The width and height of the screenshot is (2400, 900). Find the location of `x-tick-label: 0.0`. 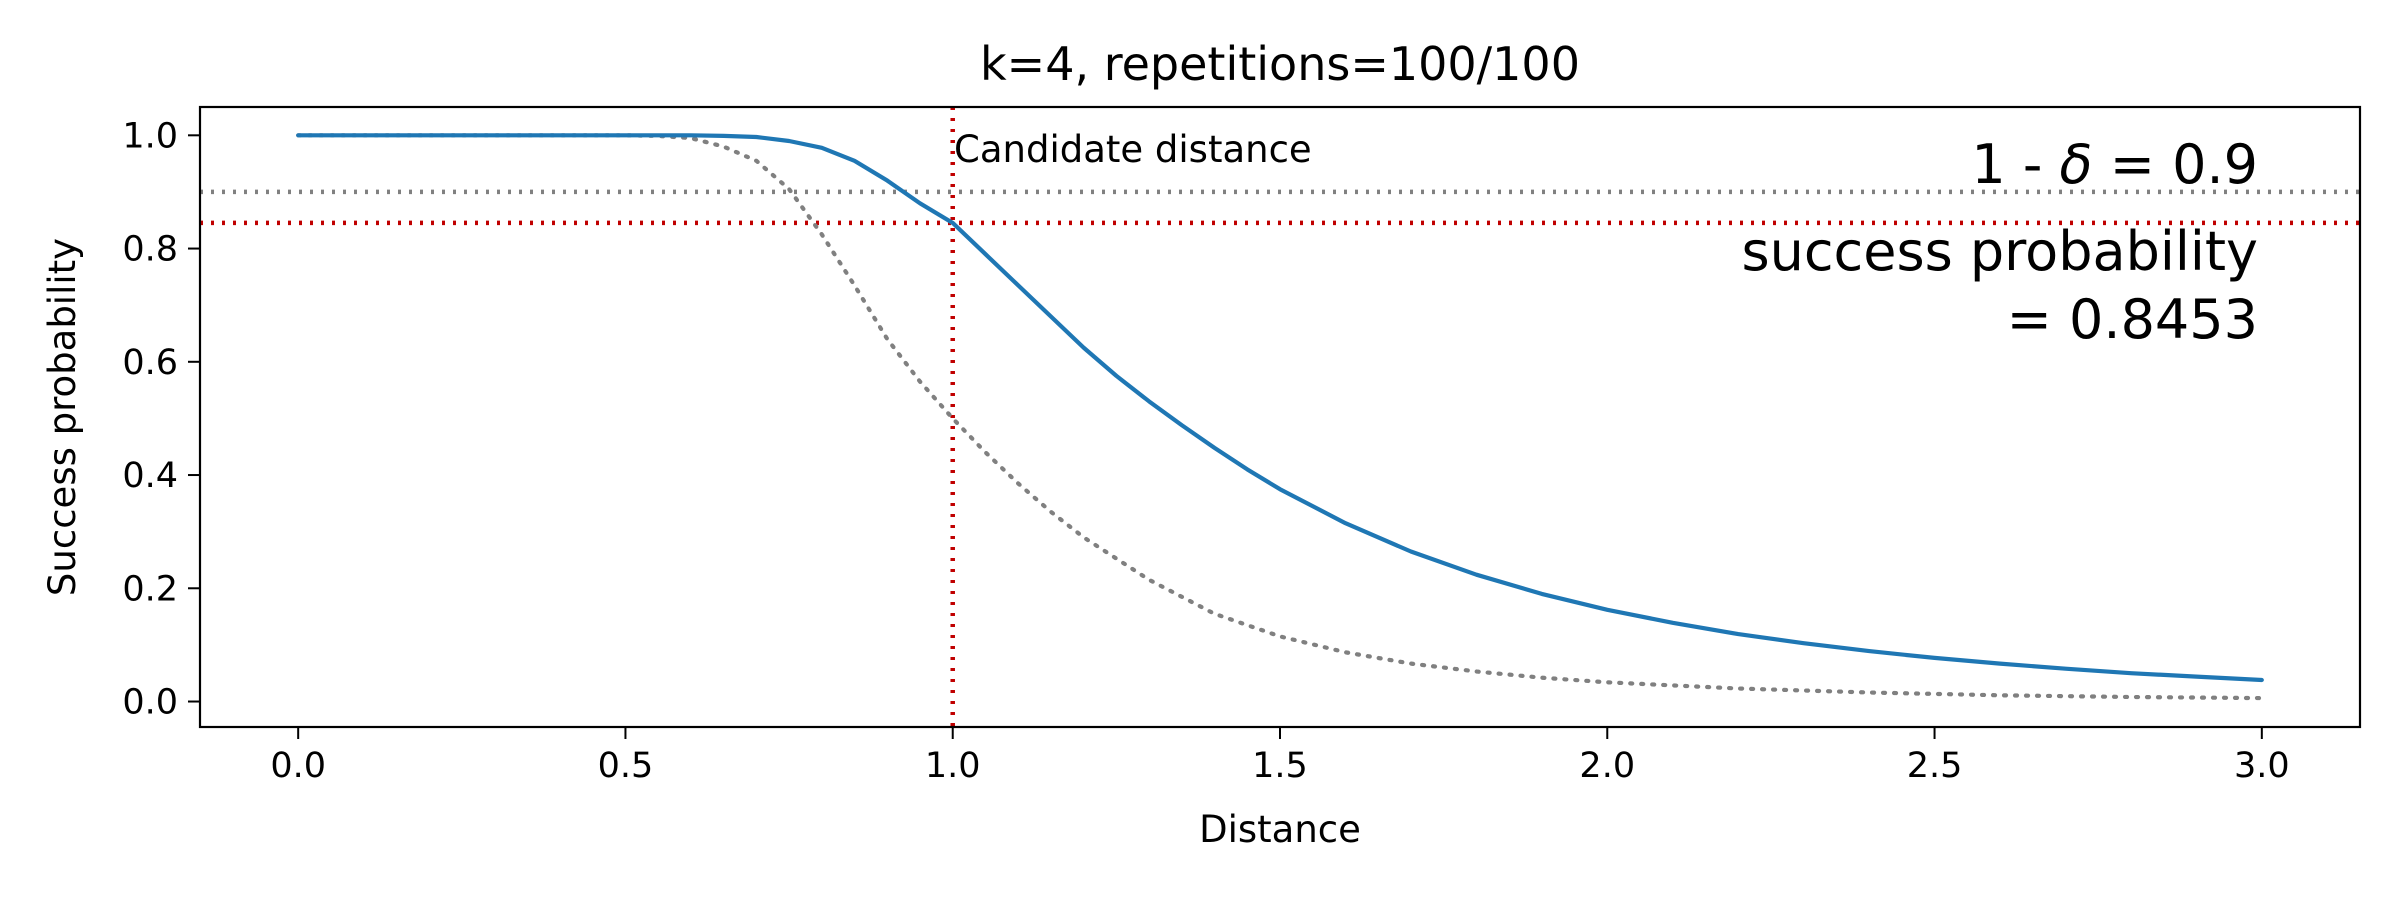

x-tick-label: 0.0 is located at coordinates (298, 766).